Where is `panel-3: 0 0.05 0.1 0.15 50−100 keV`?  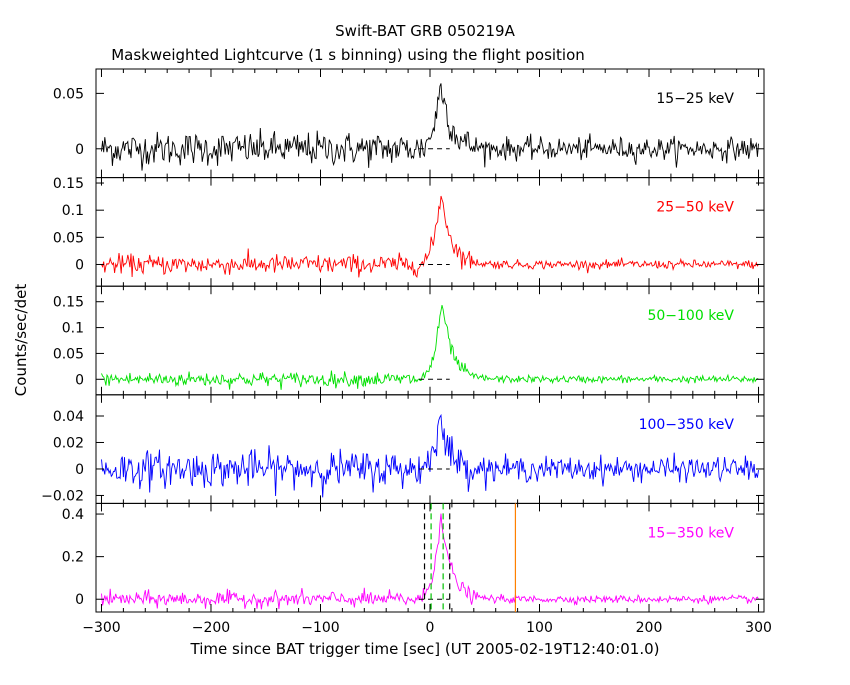 panel-3: 0 0.05 0.1 0.15 50−100 keV is located at coordinates (409, 340).